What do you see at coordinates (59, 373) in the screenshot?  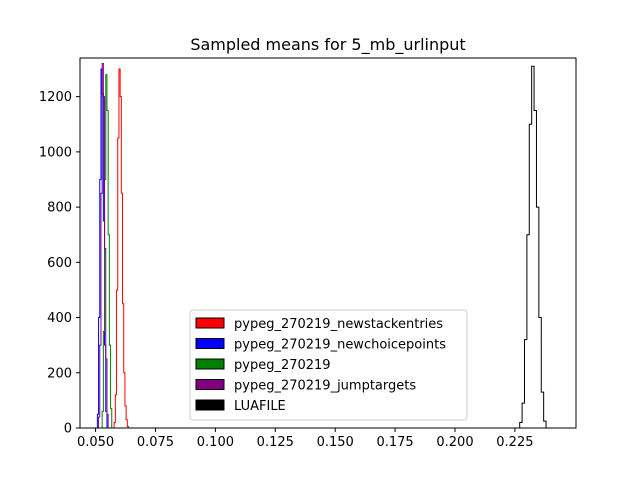 I see `y-tick-label: 200` at bounding box center [59, 373].